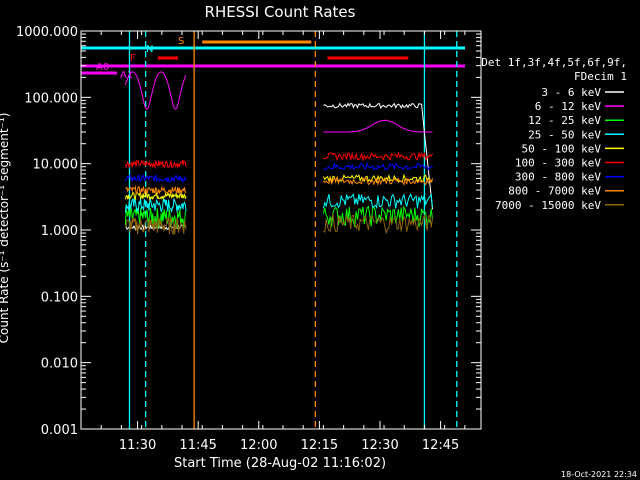 The height and width of the screenshot is (480, 640). What do you see at coordinates (599, 474) in the screenshot?
I see `timestamp: 18-Oct-2021 22:34` at bounding box center [599, 474].